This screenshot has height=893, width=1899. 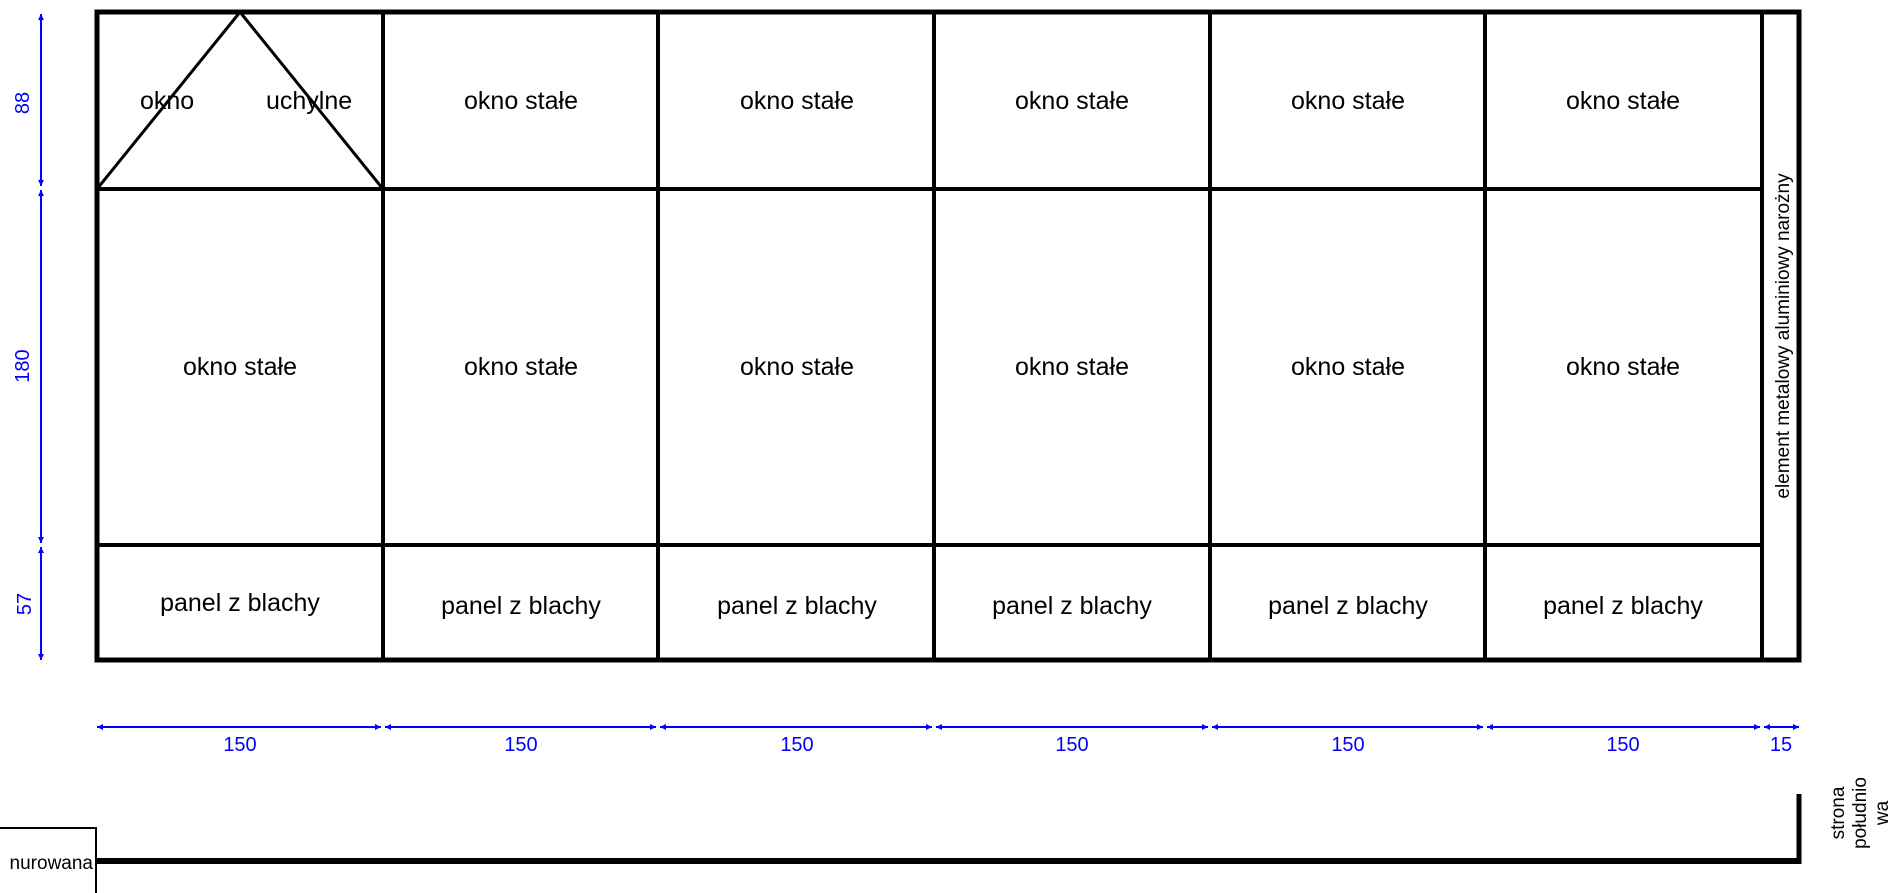 I want to click on orientation-label-line: wa, so click(x=1882, y=813).